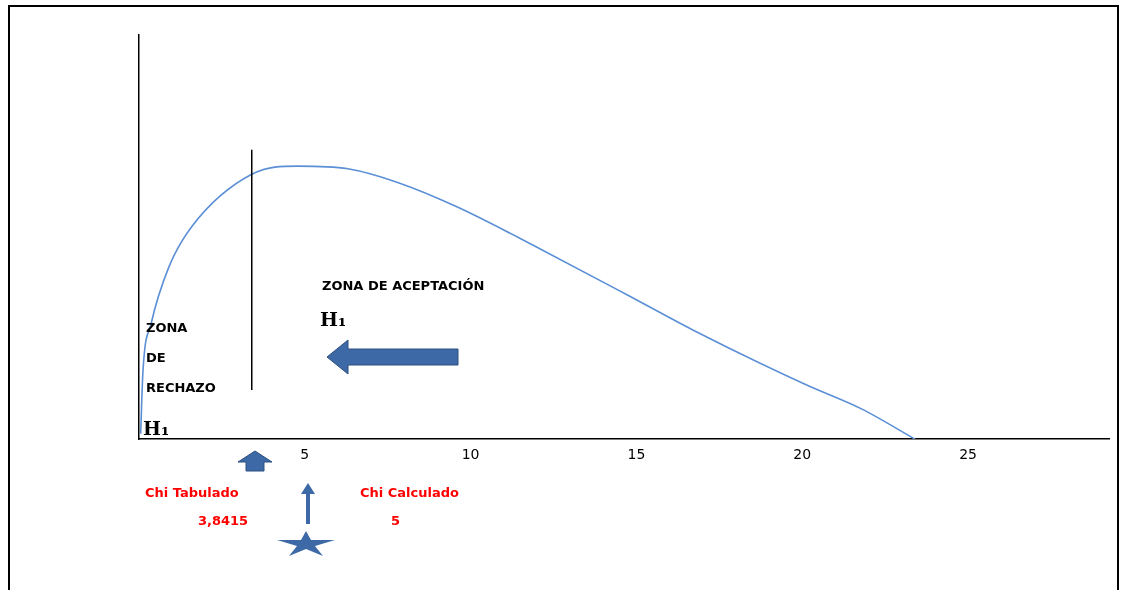 Image resolution: width=1125 pixels, height=590 pixels. I want to click on text: 3,8415, so click(223, 520).